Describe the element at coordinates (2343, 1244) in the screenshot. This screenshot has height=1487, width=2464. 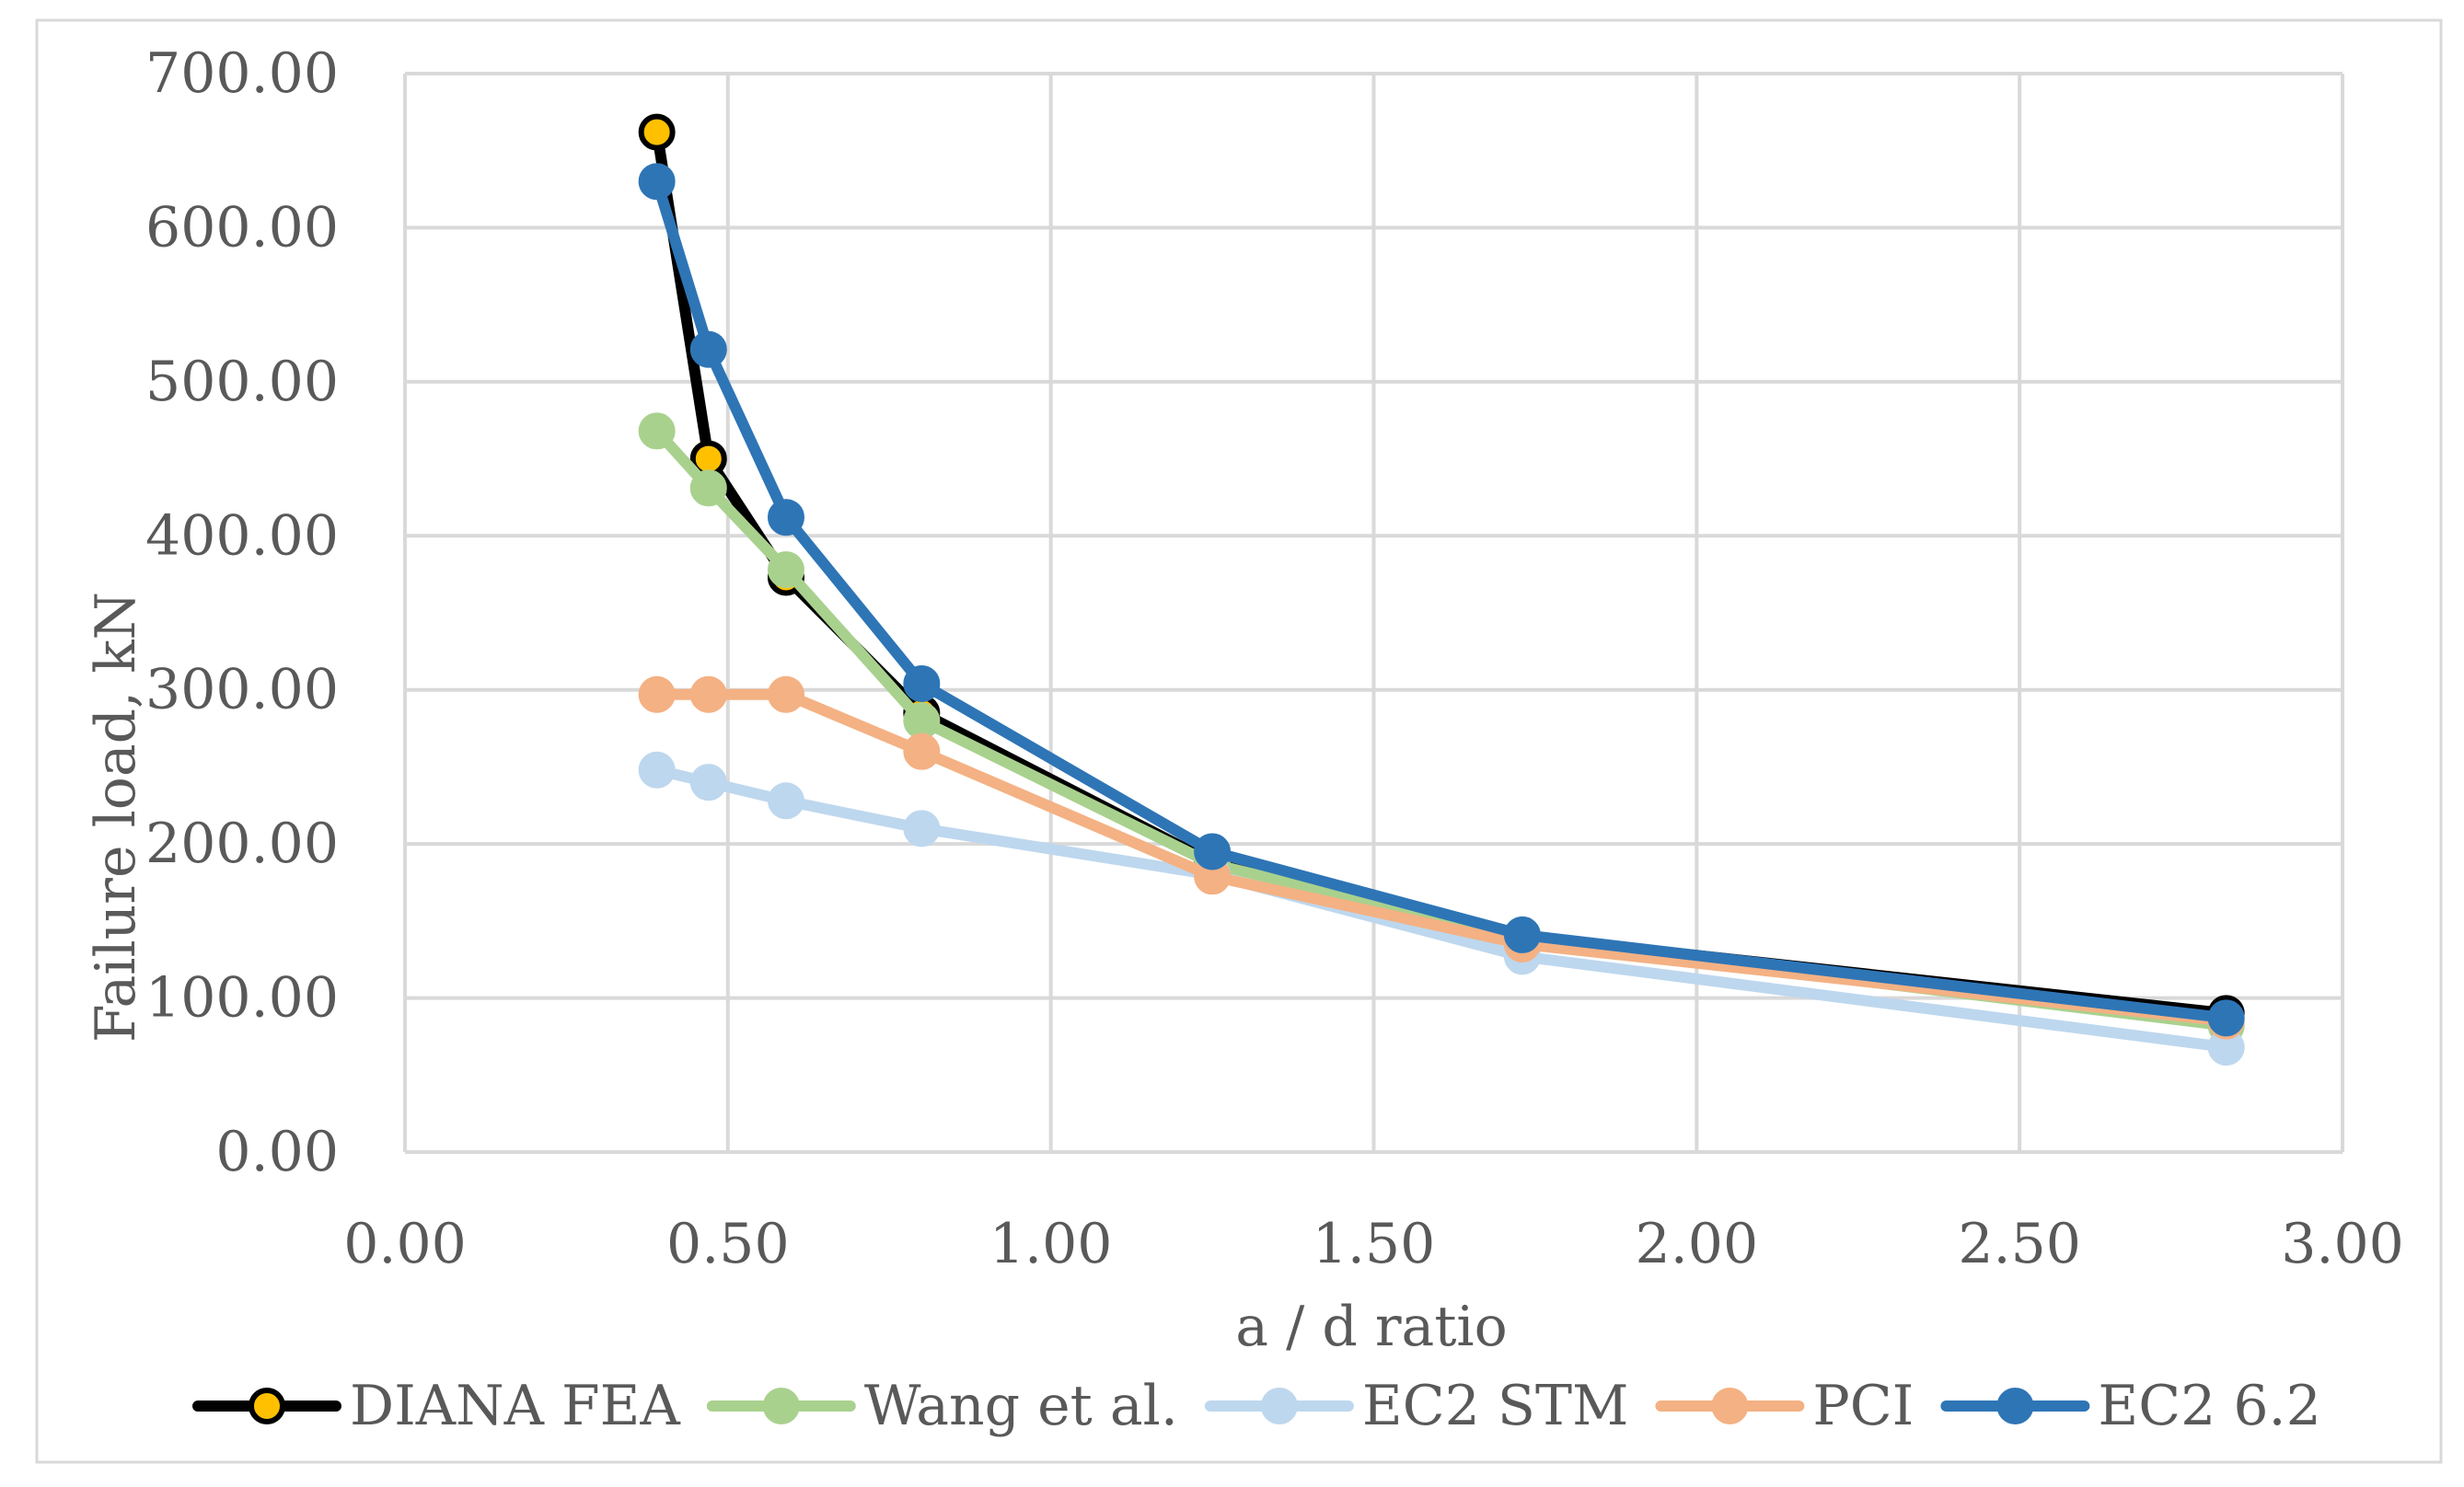
I see `x-tick-label: 3.00` at that location.